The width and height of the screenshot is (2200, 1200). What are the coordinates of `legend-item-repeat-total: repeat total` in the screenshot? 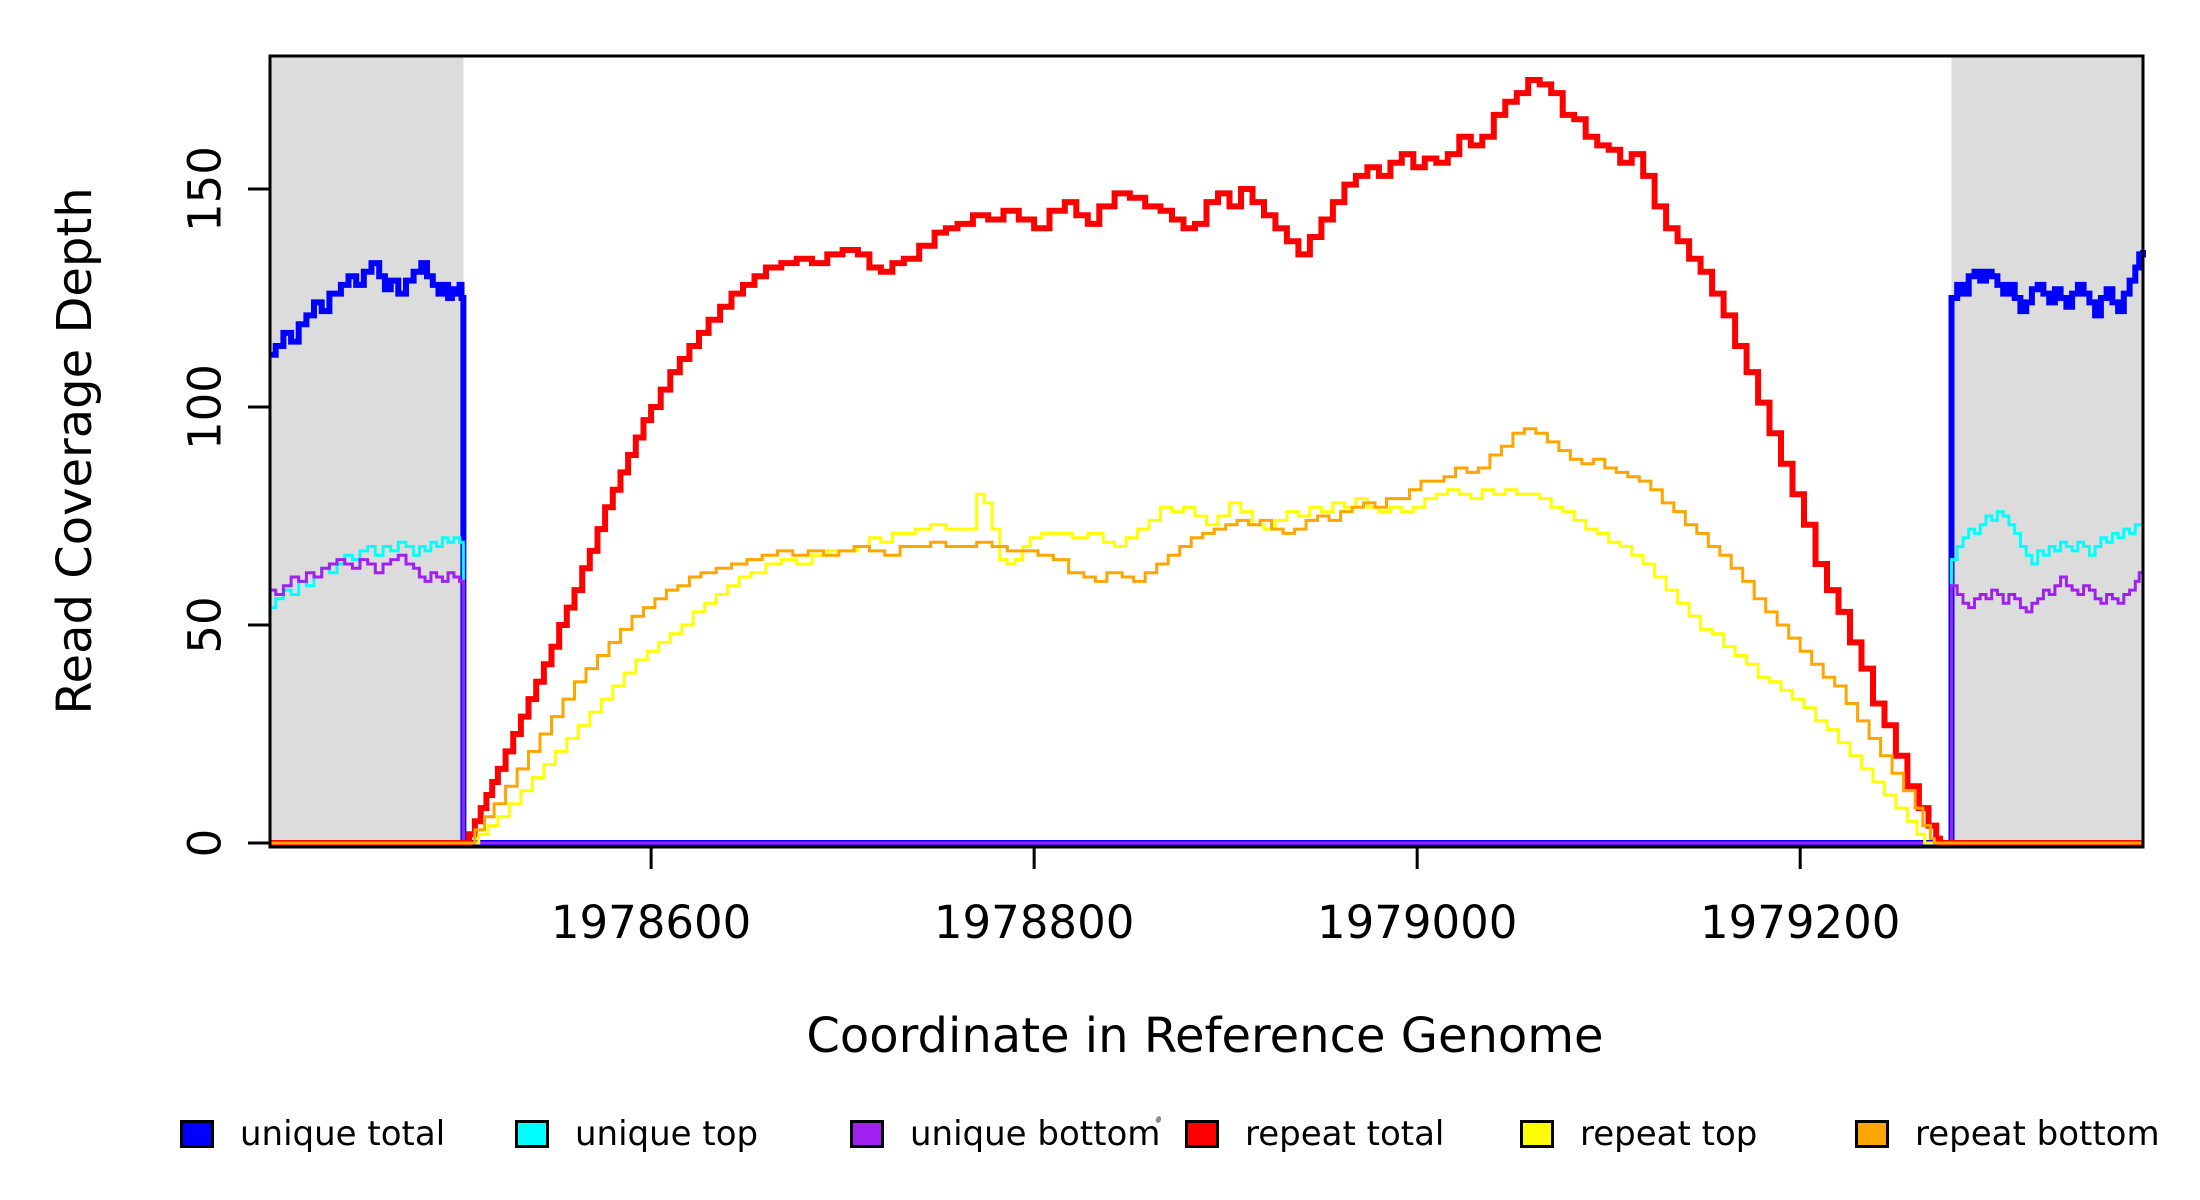 It's located at (1314, 1134).